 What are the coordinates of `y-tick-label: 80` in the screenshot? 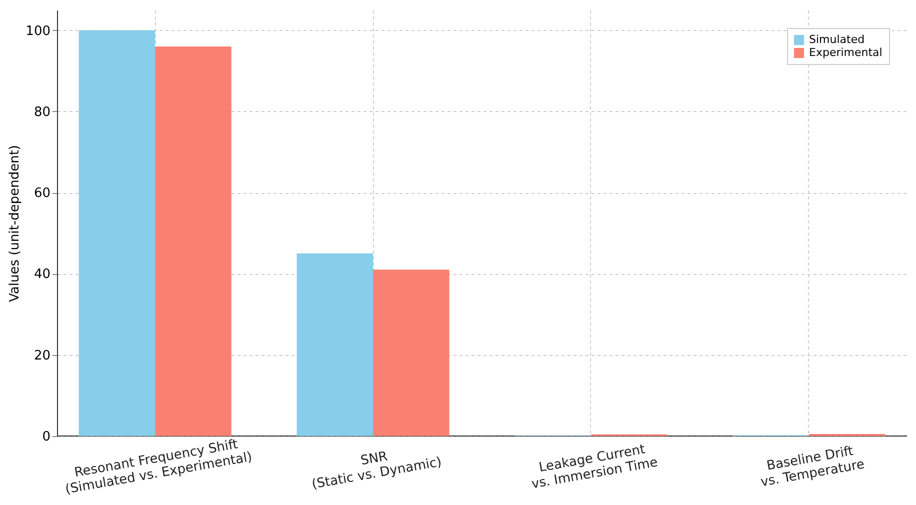 It's located at (42, 112).